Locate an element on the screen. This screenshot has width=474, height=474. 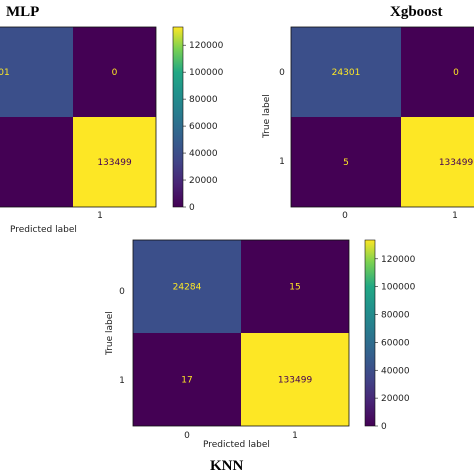
mlp-colorbar-tick-label: 20000 is located at coordinates (203, 181).